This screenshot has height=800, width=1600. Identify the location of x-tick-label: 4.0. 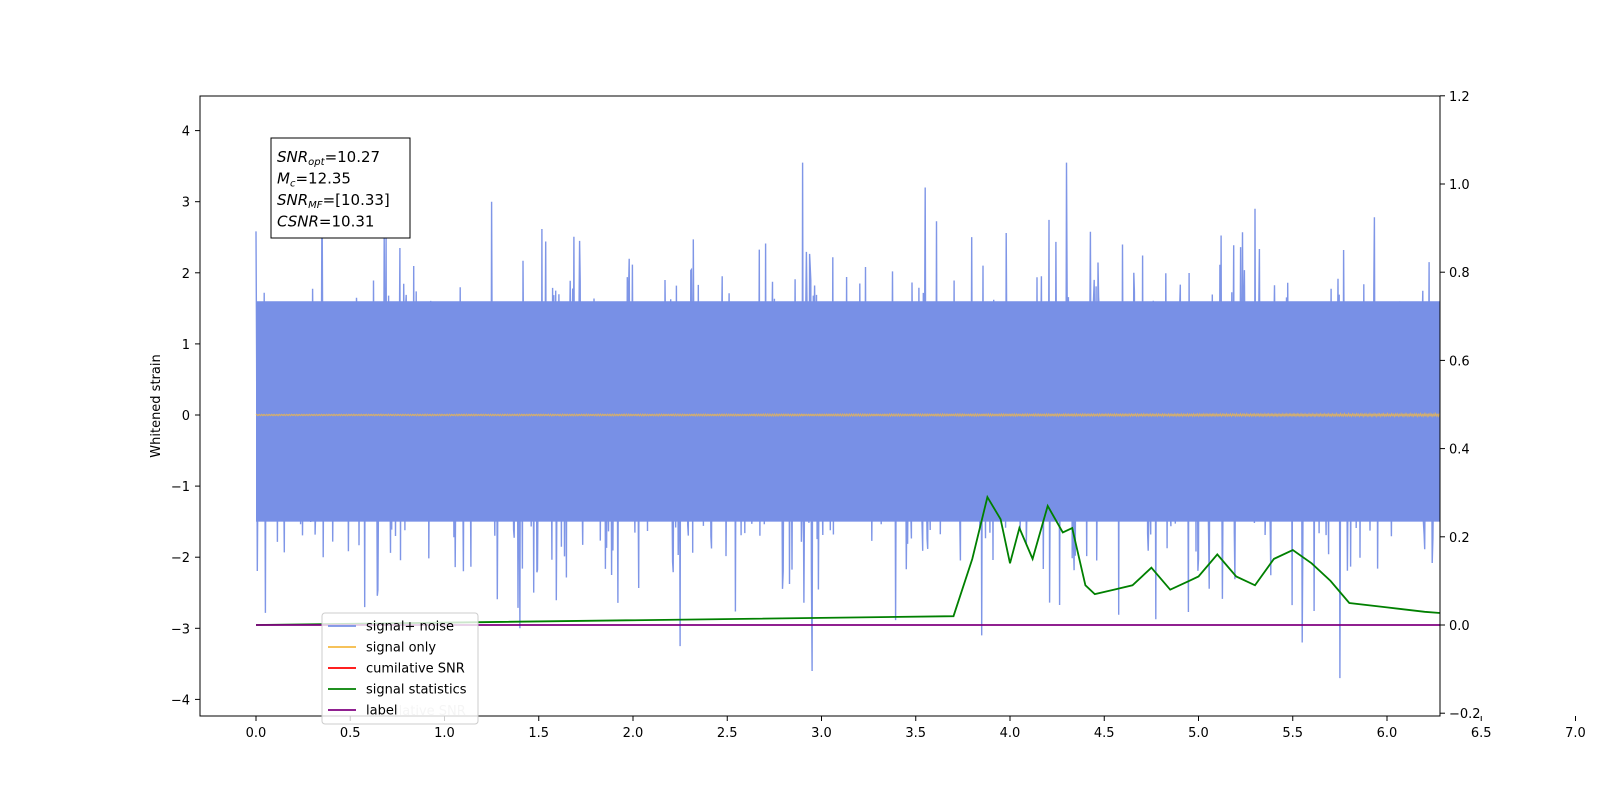
(1010, 733).